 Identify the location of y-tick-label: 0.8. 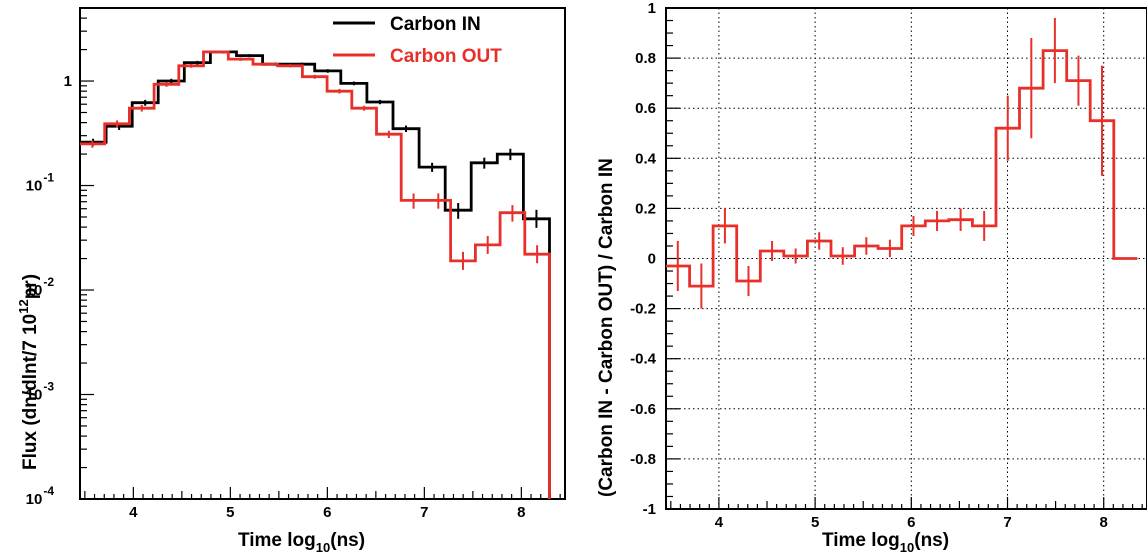
(645, 58).